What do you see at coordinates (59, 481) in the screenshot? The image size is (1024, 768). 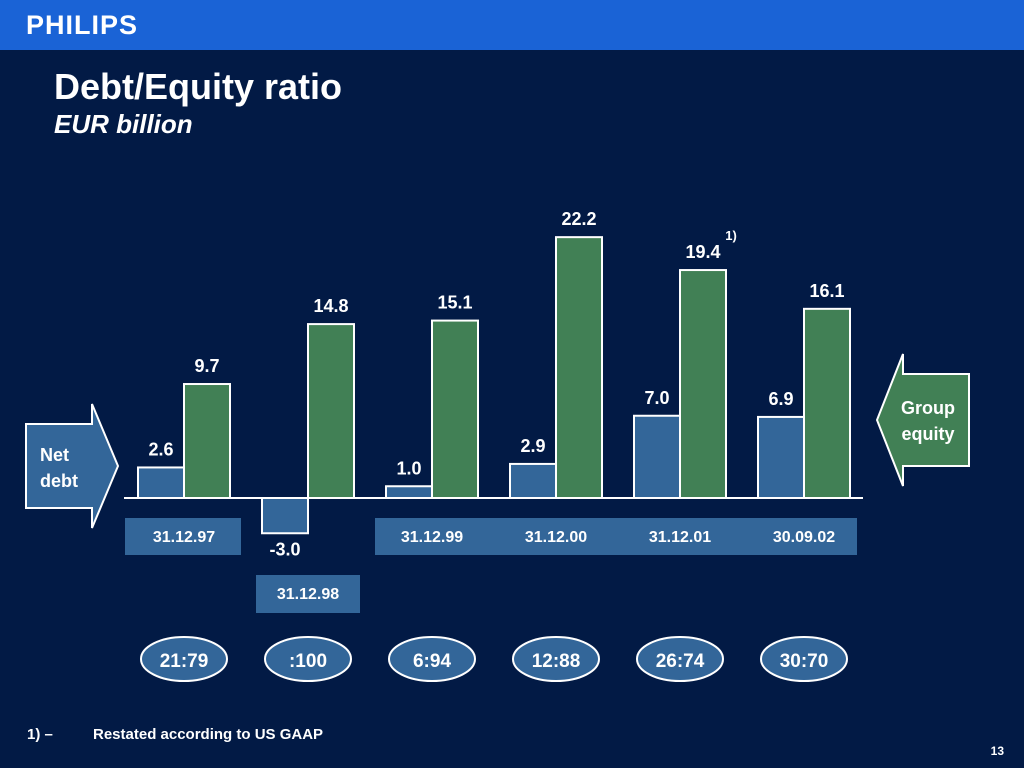 I see `legend-net-debt-line2: debt` at bounding box center [59, 481].